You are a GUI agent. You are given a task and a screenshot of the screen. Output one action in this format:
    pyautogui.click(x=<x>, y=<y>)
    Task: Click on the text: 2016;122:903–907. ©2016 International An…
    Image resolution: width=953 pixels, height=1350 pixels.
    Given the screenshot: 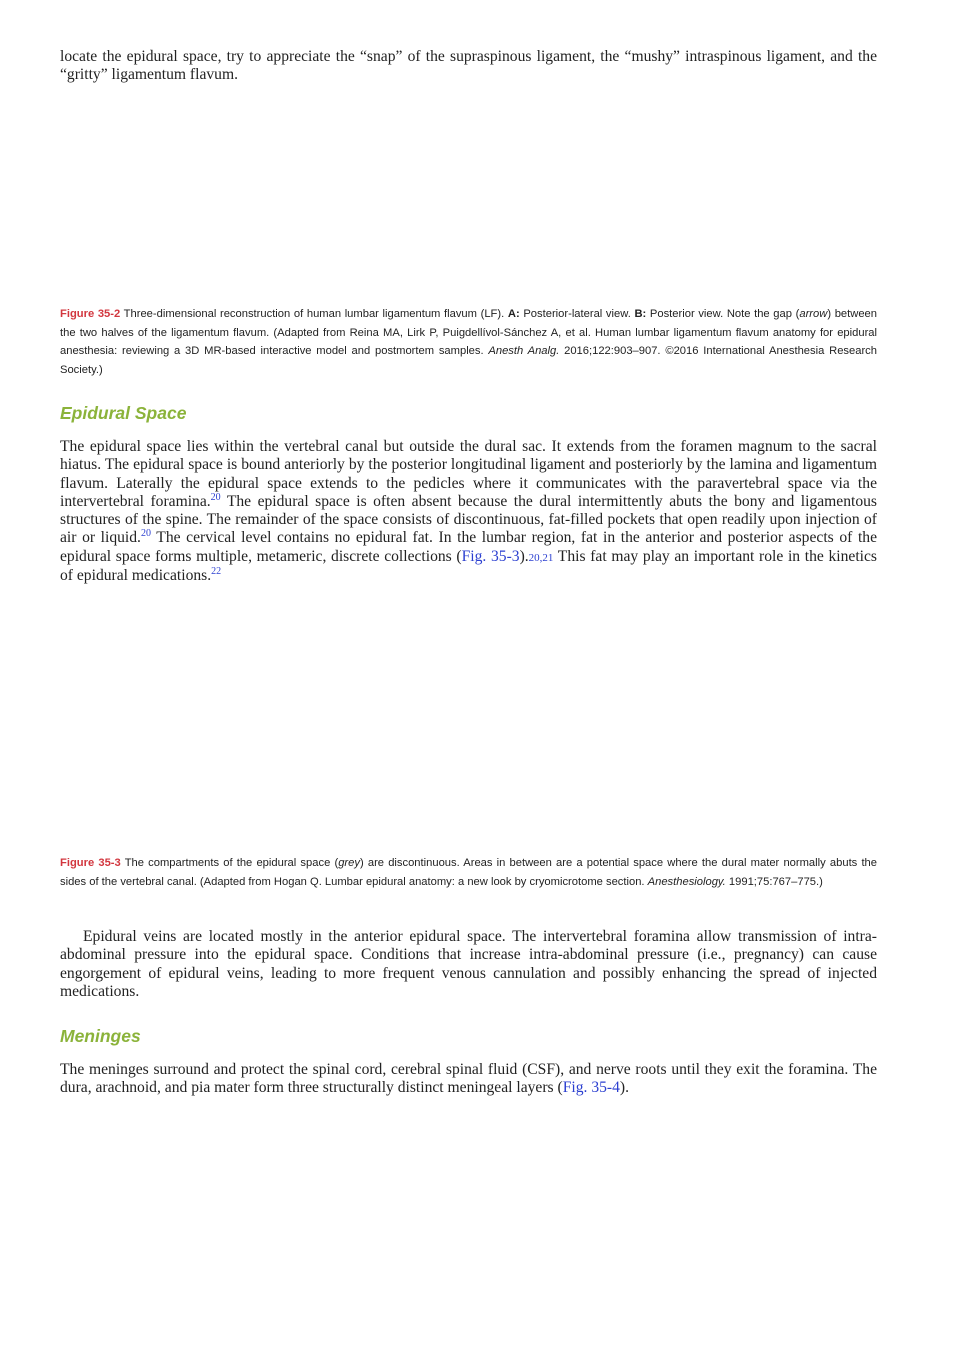 What is the action you would take?
    pyautogui.click(x=468, y=360)
    